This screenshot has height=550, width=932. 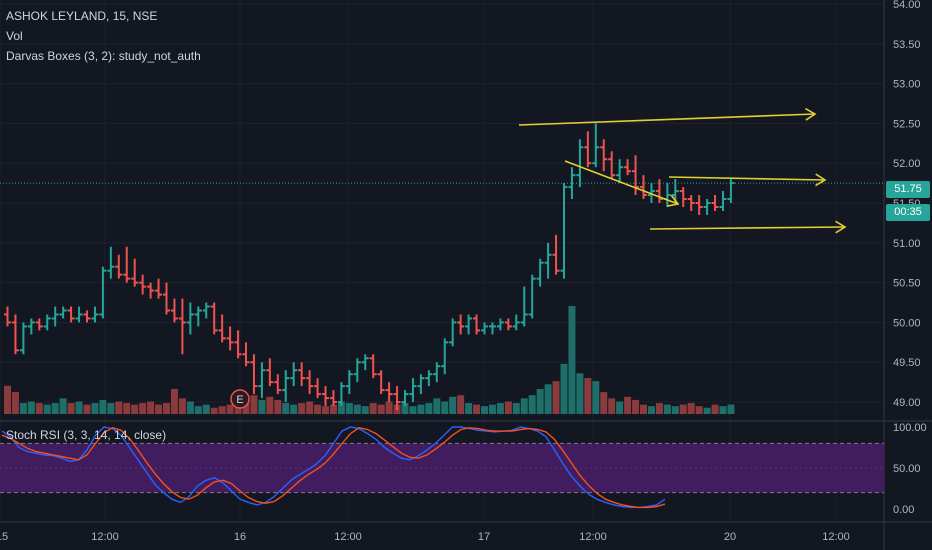 What do you see at coordinates (907, 85) in the screenshot?
I see `price-tick-label: 53.00` at bounding box center [907, 85].